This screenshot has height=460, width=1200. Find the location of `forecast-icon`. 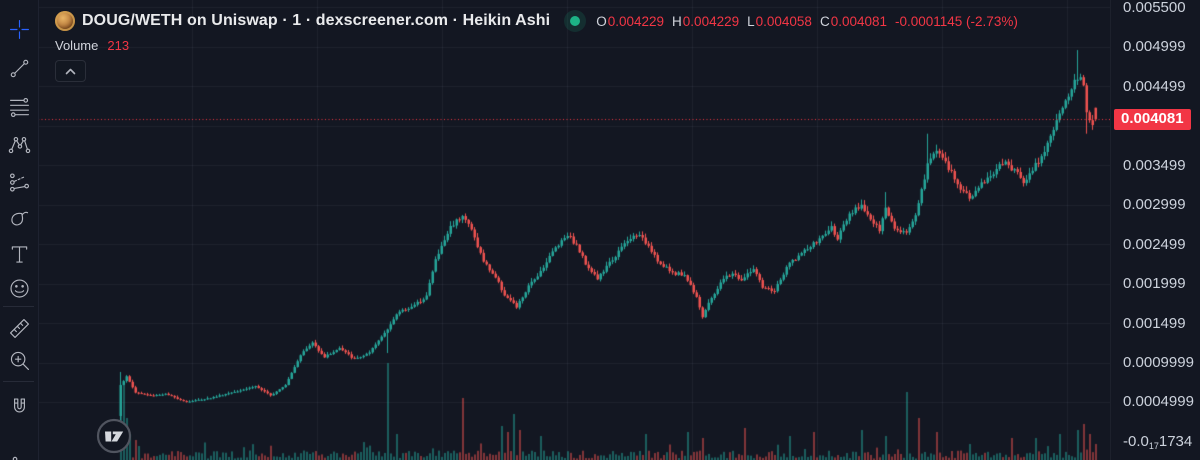

forecast-icon is located at coordinates (19, 182).